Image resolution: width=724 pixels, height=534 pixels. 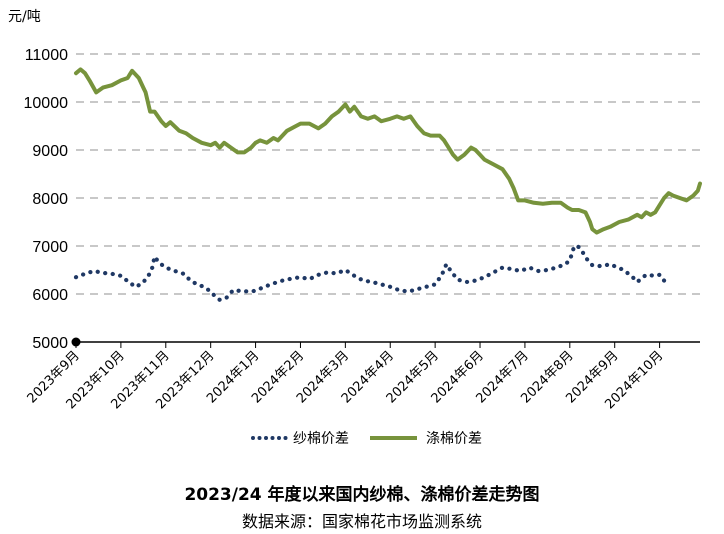 What do you see at coordinates (454, 438) in the screenshot?
I see `legend-label-poly-cotton: 涤棉价差` at bounding box center [454, 438].